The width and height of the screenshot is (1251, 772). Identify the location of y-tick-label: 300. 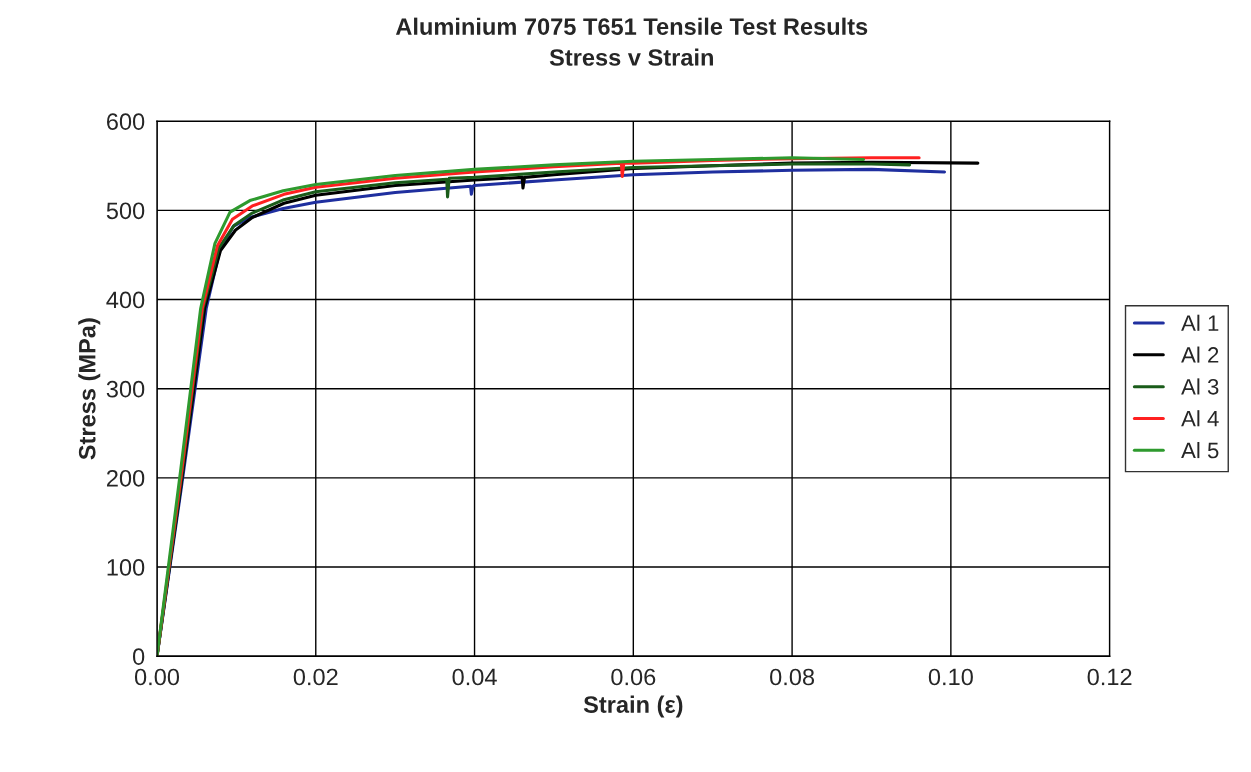
(125, 389).